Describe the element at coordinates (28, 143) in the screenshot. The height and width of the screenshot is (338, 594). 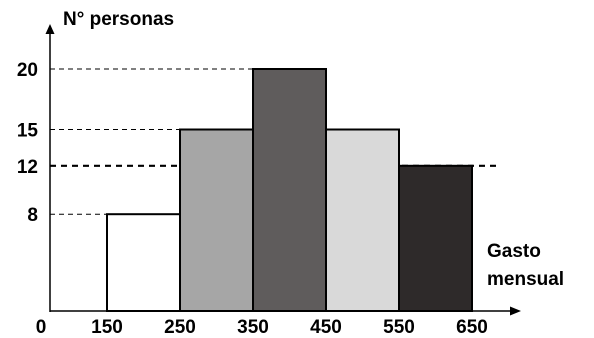
I see `y-tick-labels: 8 12 15 20` at that location.